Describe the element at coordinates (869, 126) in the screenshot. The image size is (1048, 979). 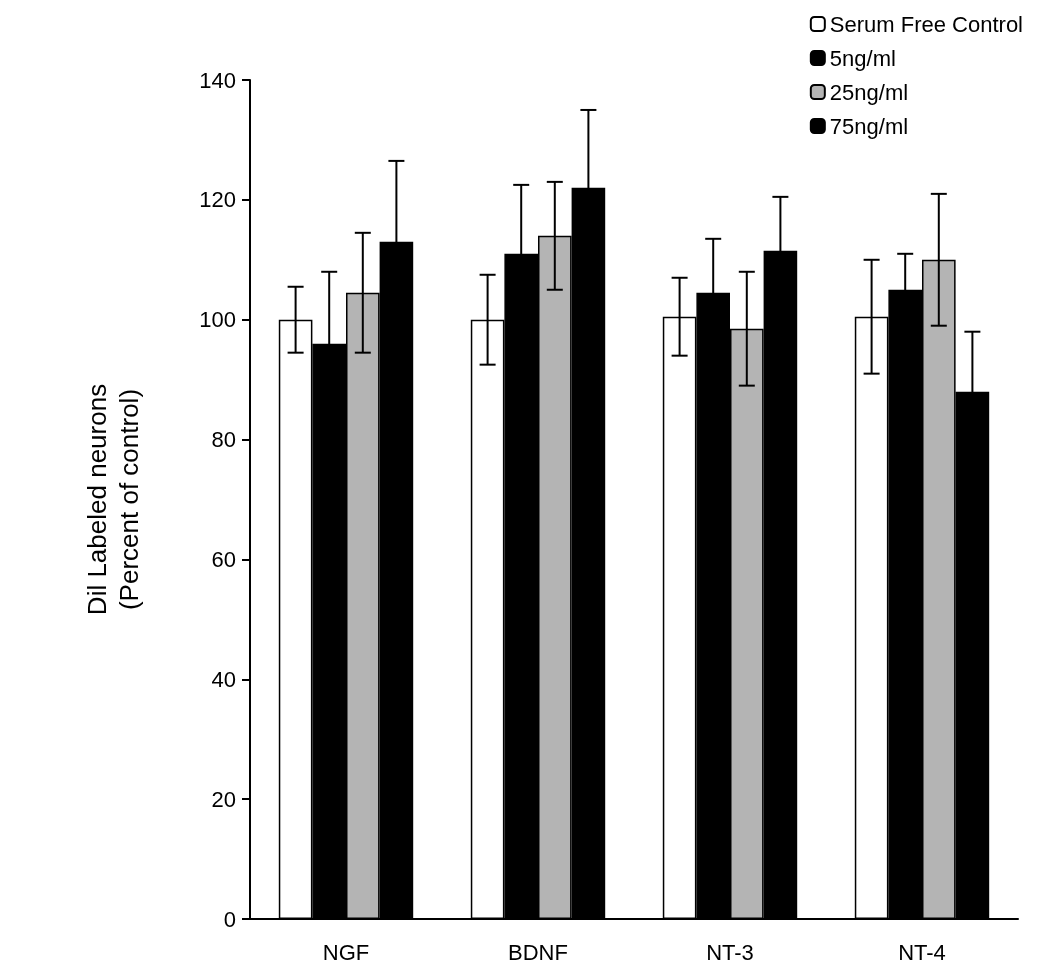
I see `legend-label: 75ng/ml` at that location.